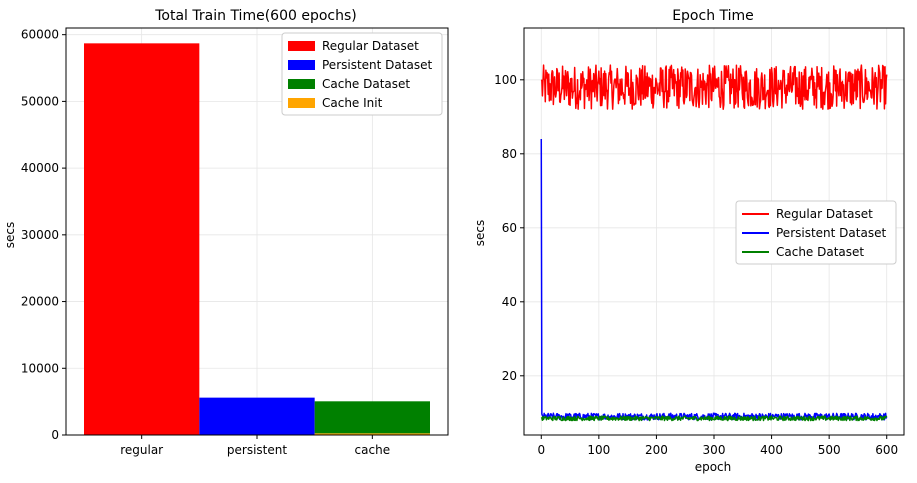 Image resolution: width=917 pixels, height=483 pixels. Describe the element at coordinates (541, 450) in the screenshot. I see `x-tick-label: 0` at that location.